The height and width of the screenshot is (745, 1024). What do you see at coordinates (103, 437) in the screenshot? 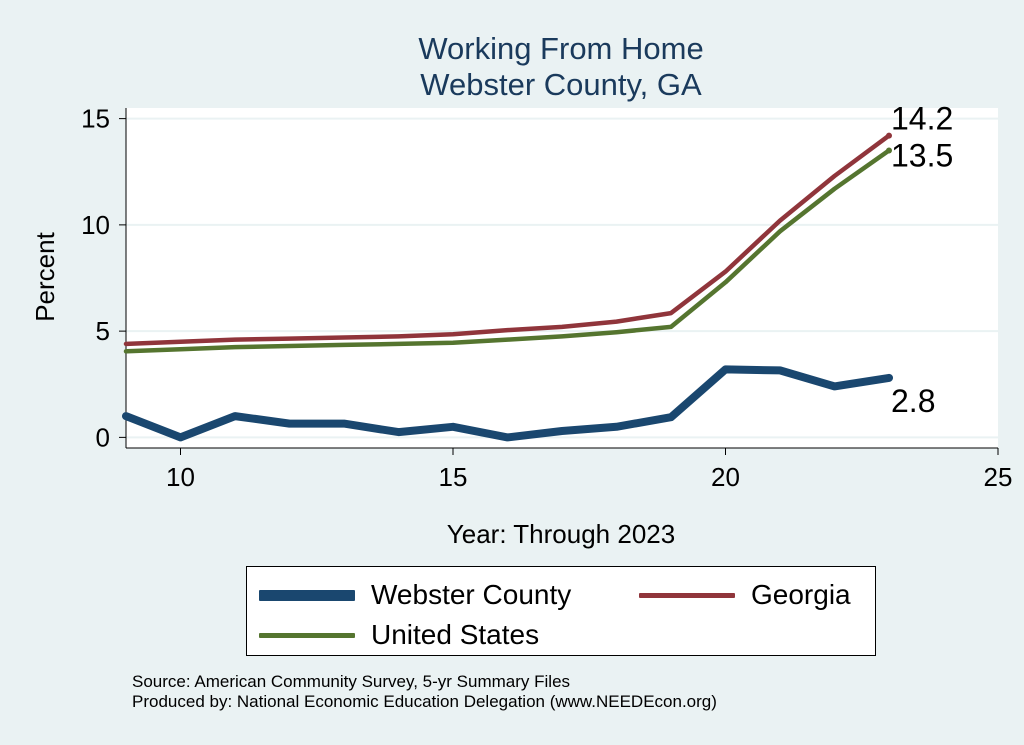
I see `y-tick-label: 0` at bounding box center [103, 437].